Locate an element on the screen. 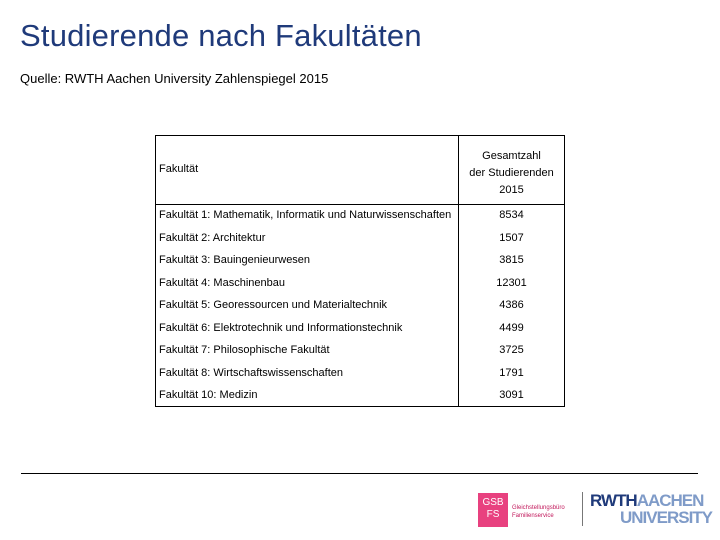 The height and width of the screenshot is (540, 720). student-count: 1791 is located at coordinates (511, 372).